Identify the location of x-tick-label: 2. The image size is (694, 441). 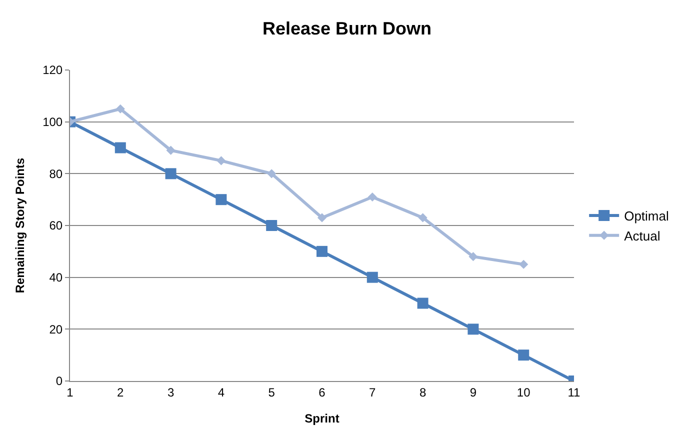
(120, 392).